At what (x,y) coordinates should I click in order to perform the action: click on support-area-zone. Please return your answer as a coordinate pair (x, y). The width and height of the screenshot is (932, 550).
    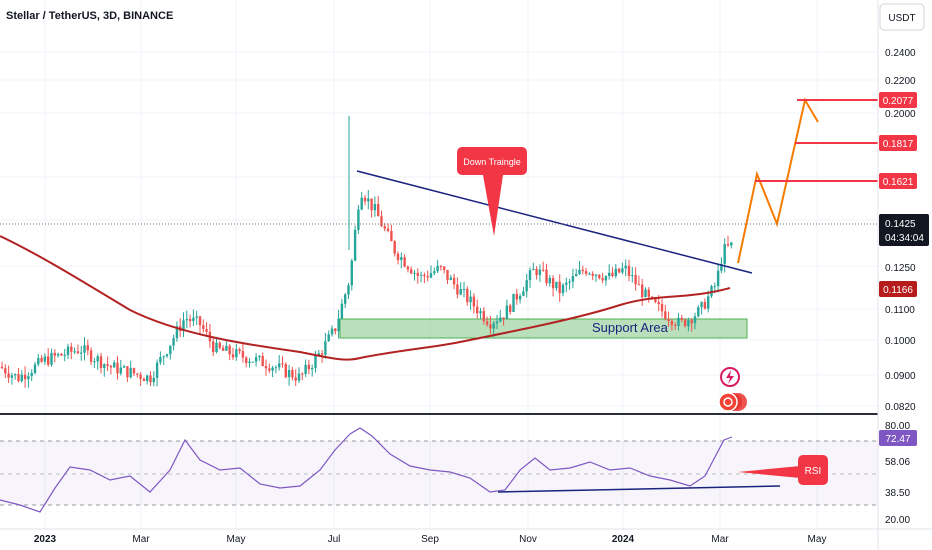
    Looking at the image, I should click on (543, 328).